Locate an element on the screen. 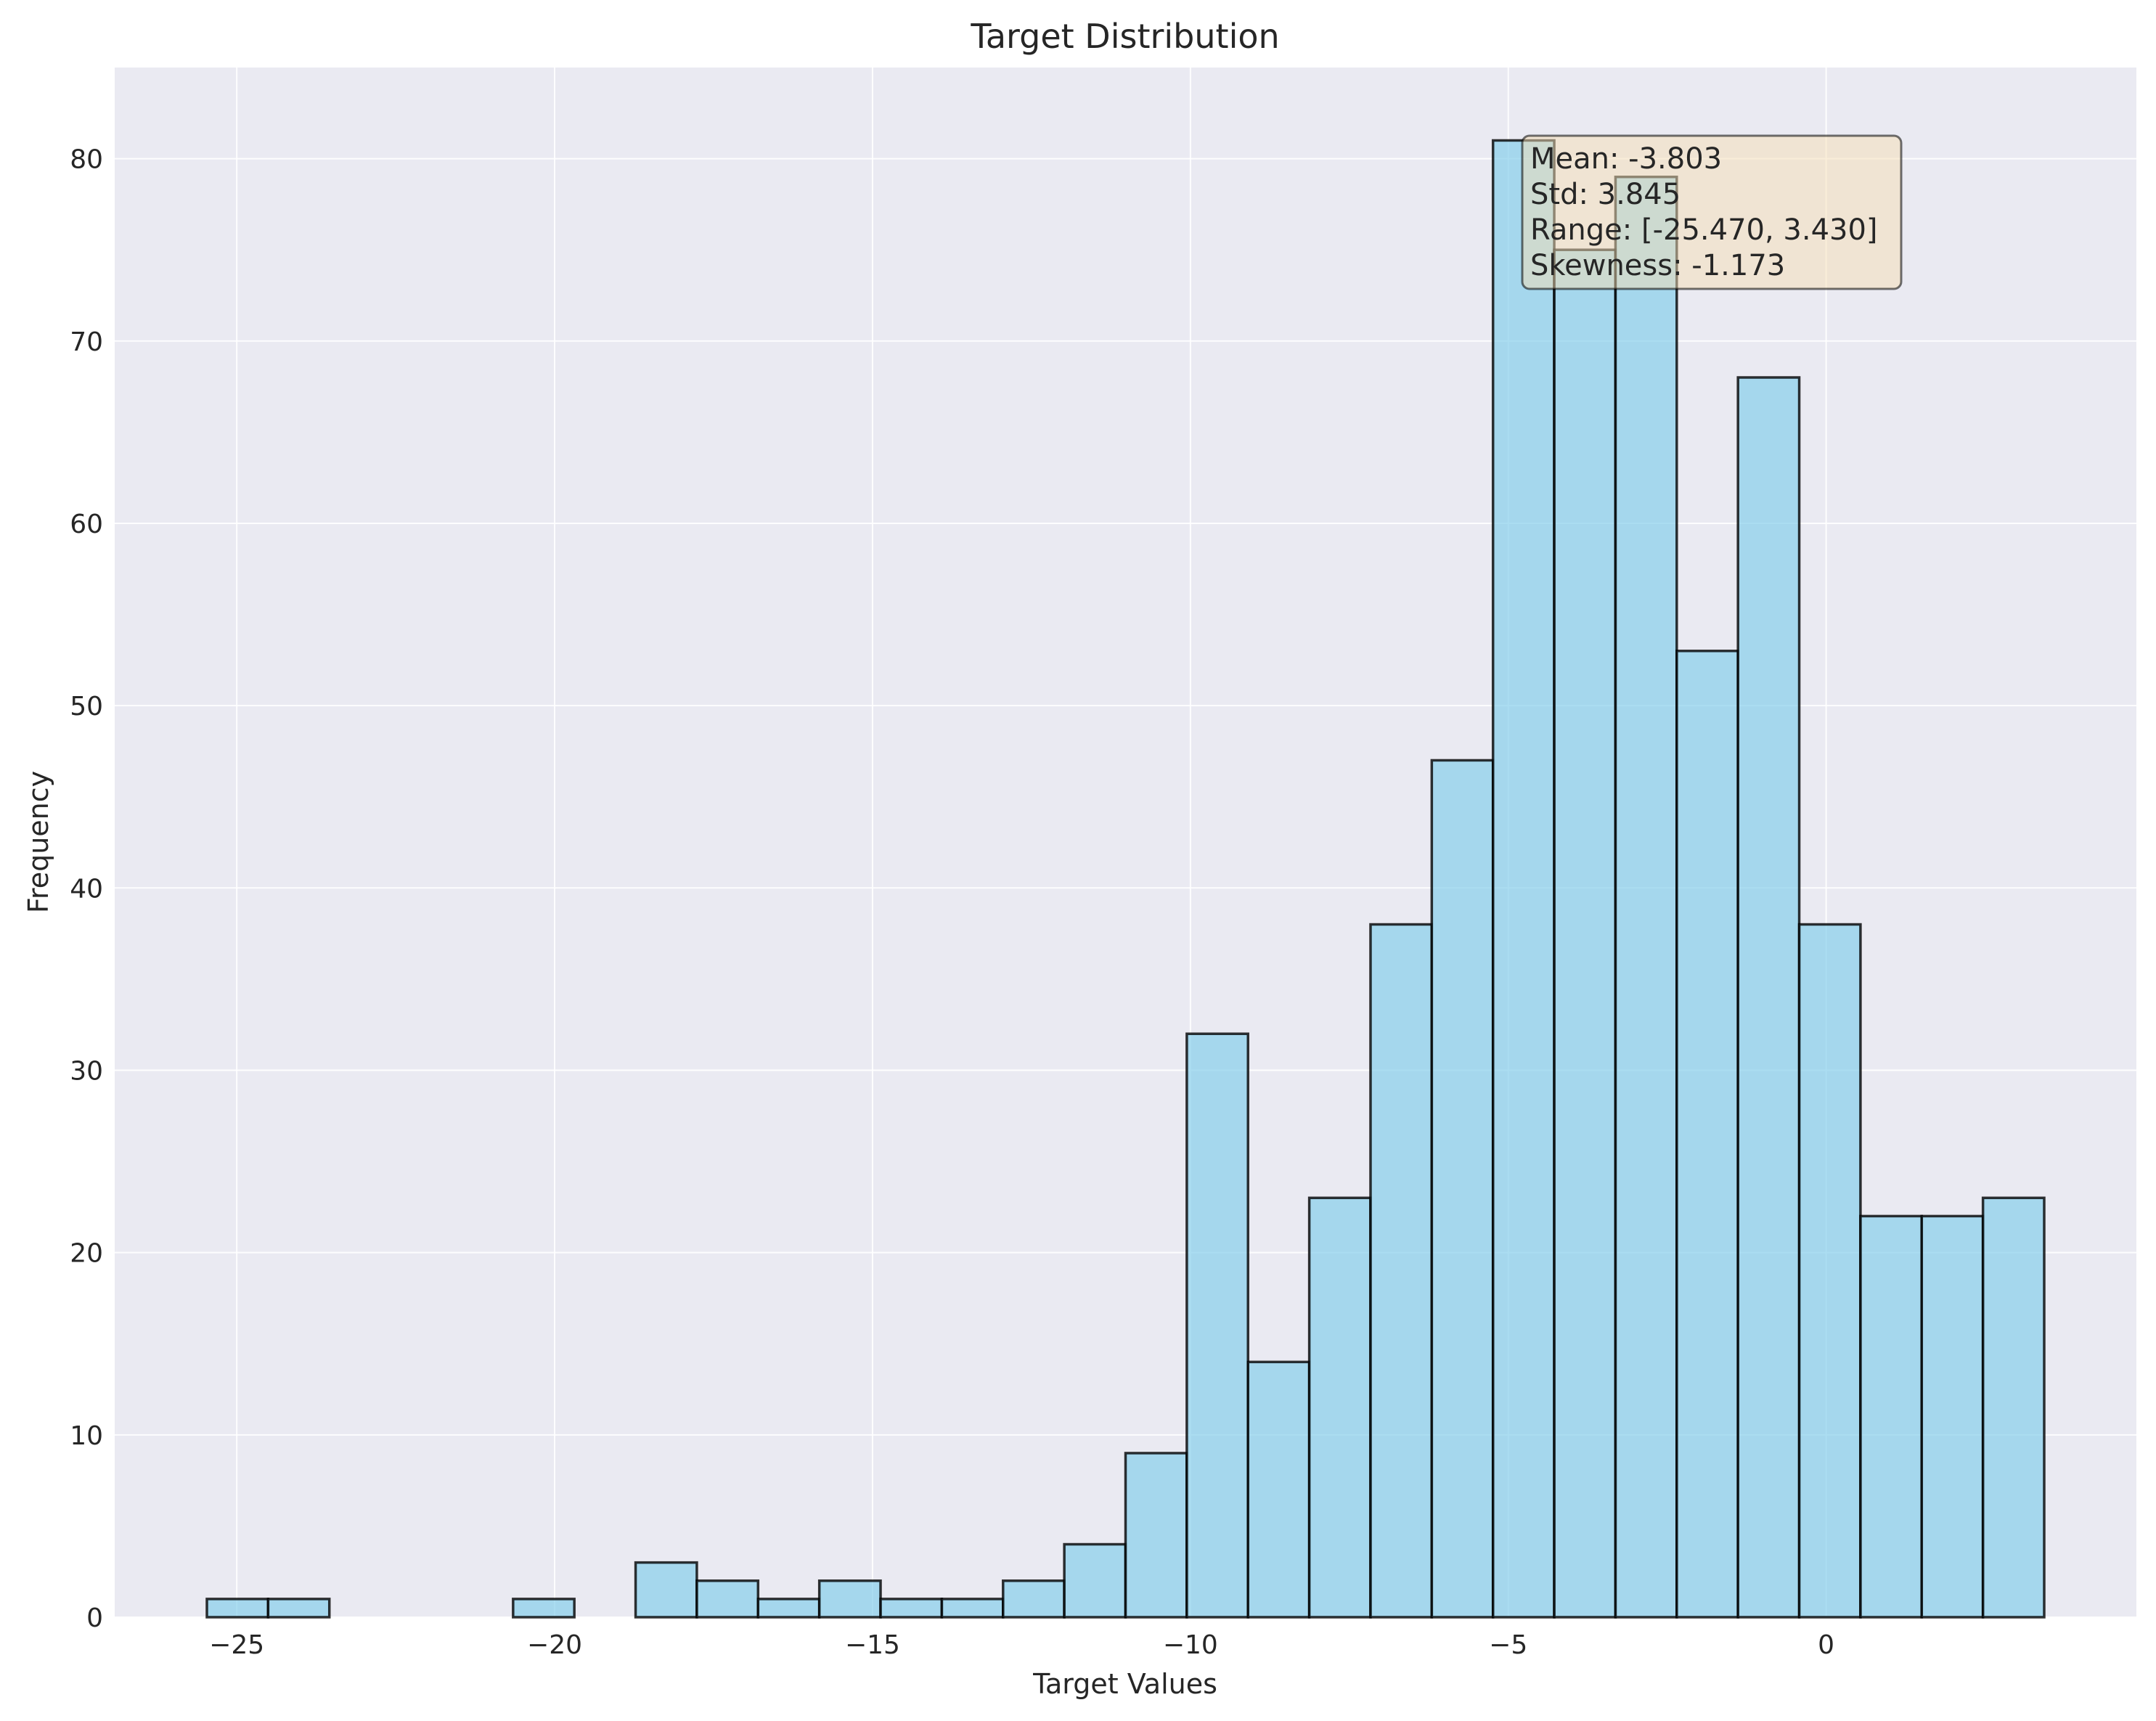 This screenshot has width=2156, height=1721. stats-std: Std: 3.845 is located at coordinates (1606, 195).